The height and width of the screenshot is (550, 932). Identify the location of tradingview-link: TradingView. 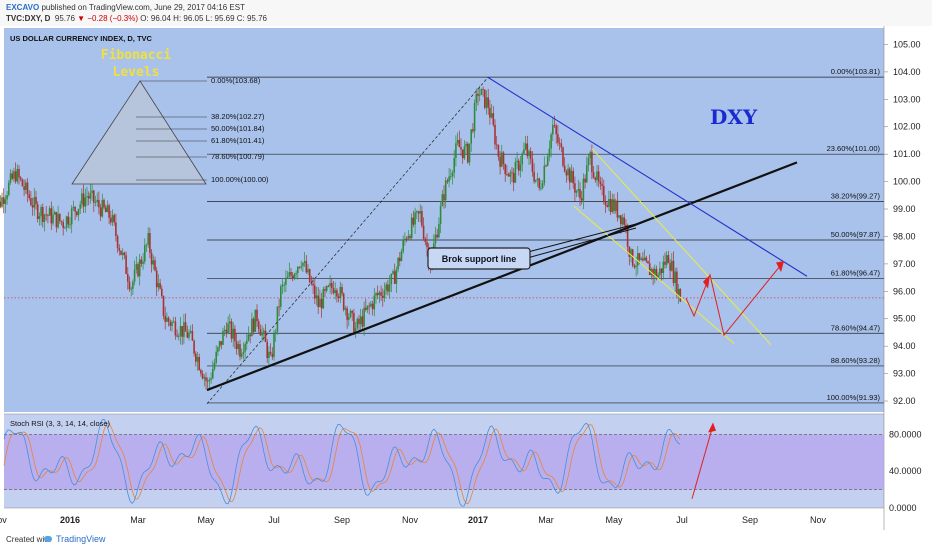
(81, 539).